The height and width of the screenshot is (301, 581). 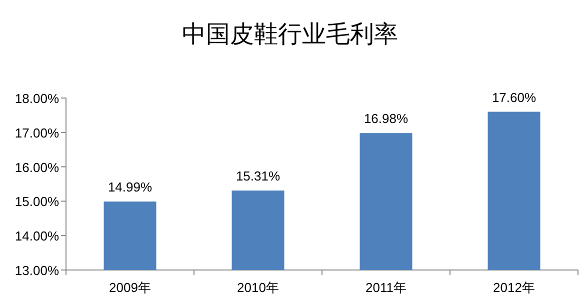 I want to click on category: 2011年, so click(x=386, y=287).